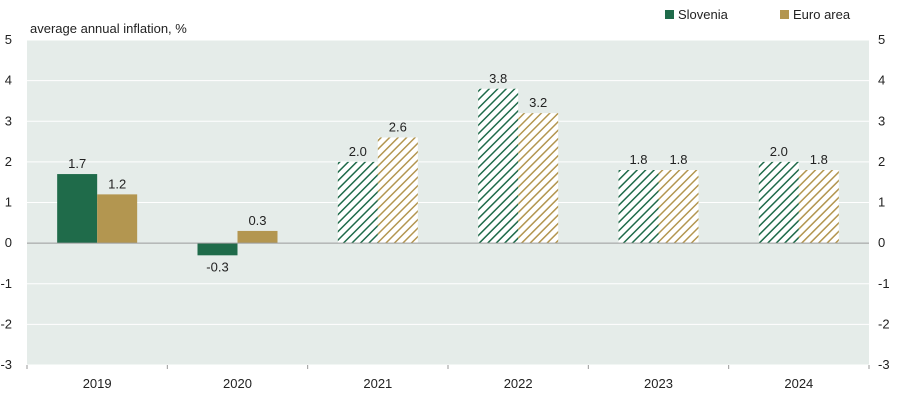  Describe the element at coordinates (658, 383) in the screenshot. I see `x-tick-2023: 2023` at that location.